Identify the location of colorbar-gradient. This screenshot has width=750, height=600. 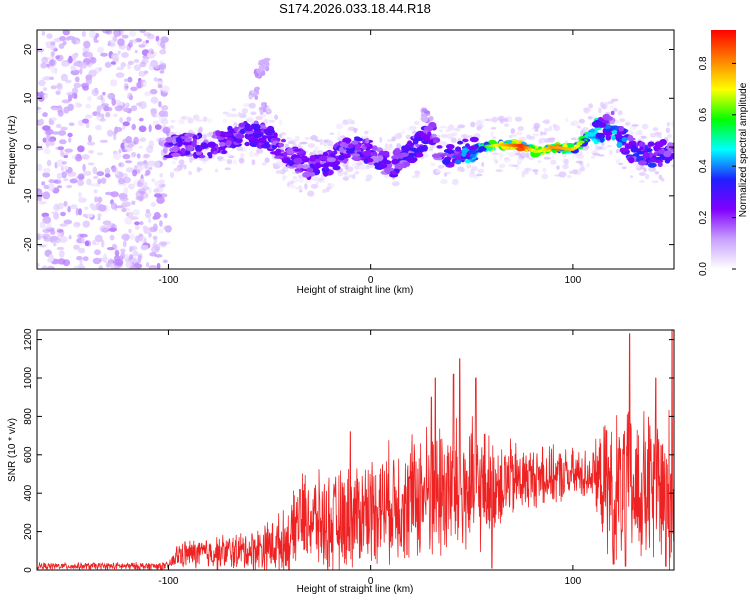
(723, 149).